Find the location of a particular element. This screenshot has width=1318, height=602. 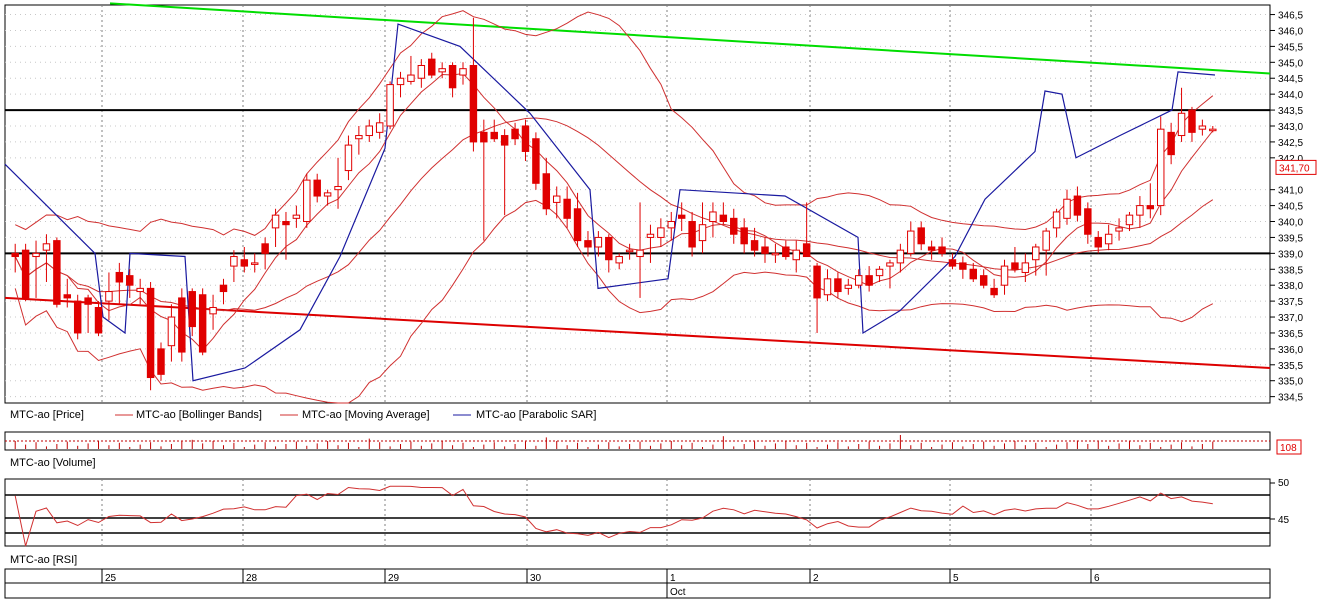

legend-volume: MTC-ao [Volume] is located at coordinates (53, 463).